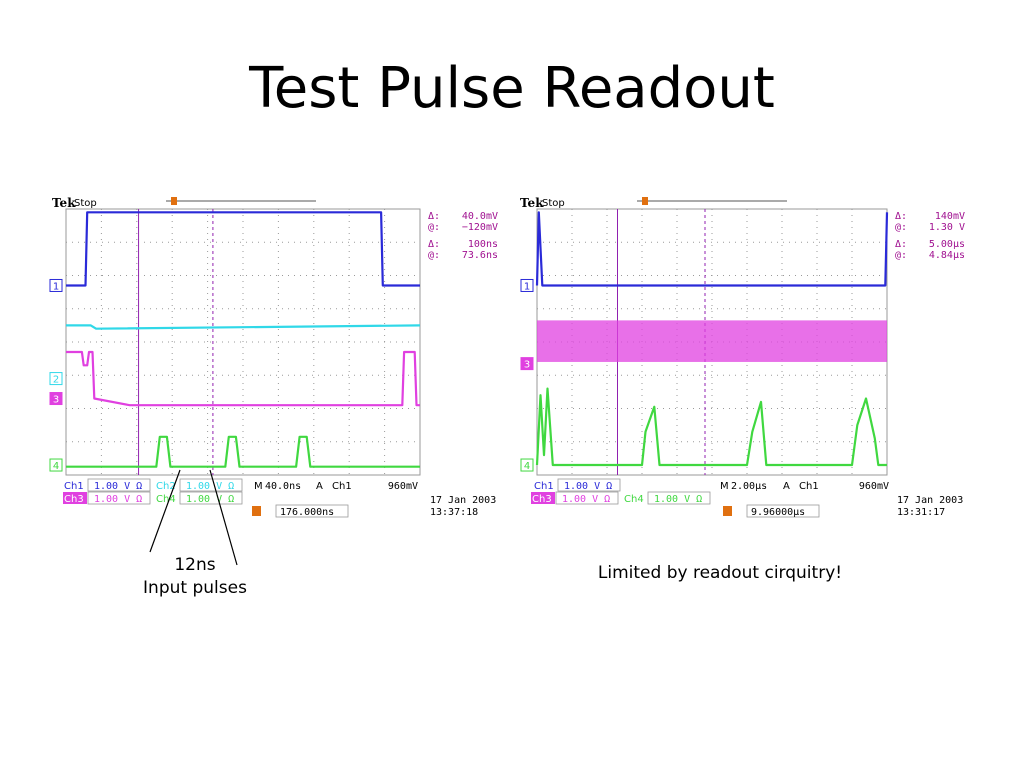 The height and width of the screenshot is (768, 1024). What do you see at coordinates (749, 486) in the screenshot?
I see `footer-m-value: 2.00µs` at bounding box center [749, 486].